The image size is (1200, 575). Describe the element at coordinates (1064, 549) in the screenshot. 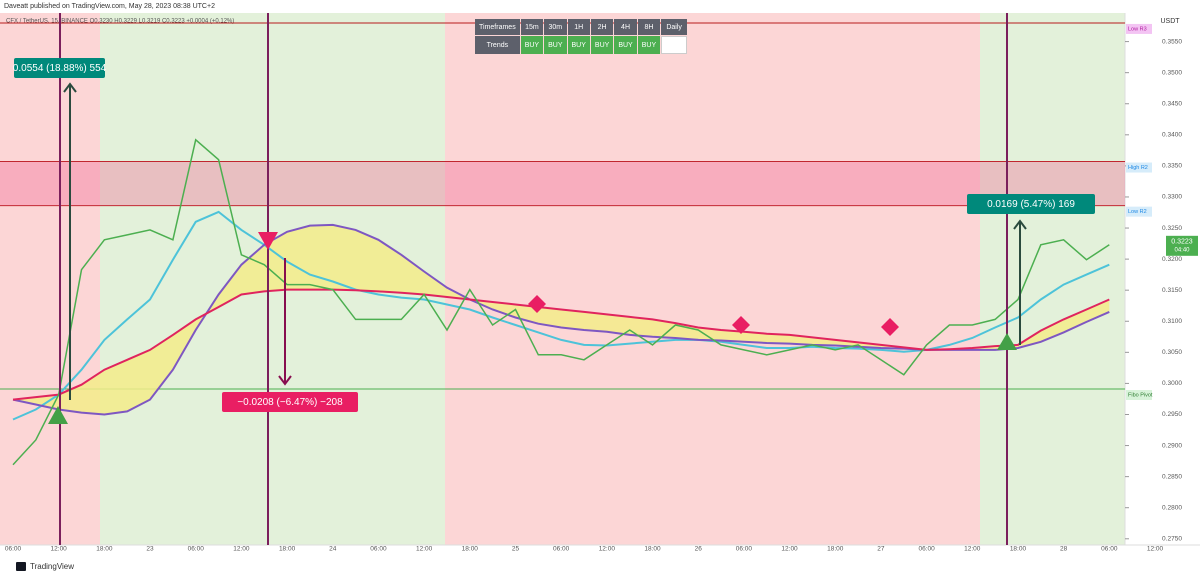

I see `x-tick-label: 28` at that location.